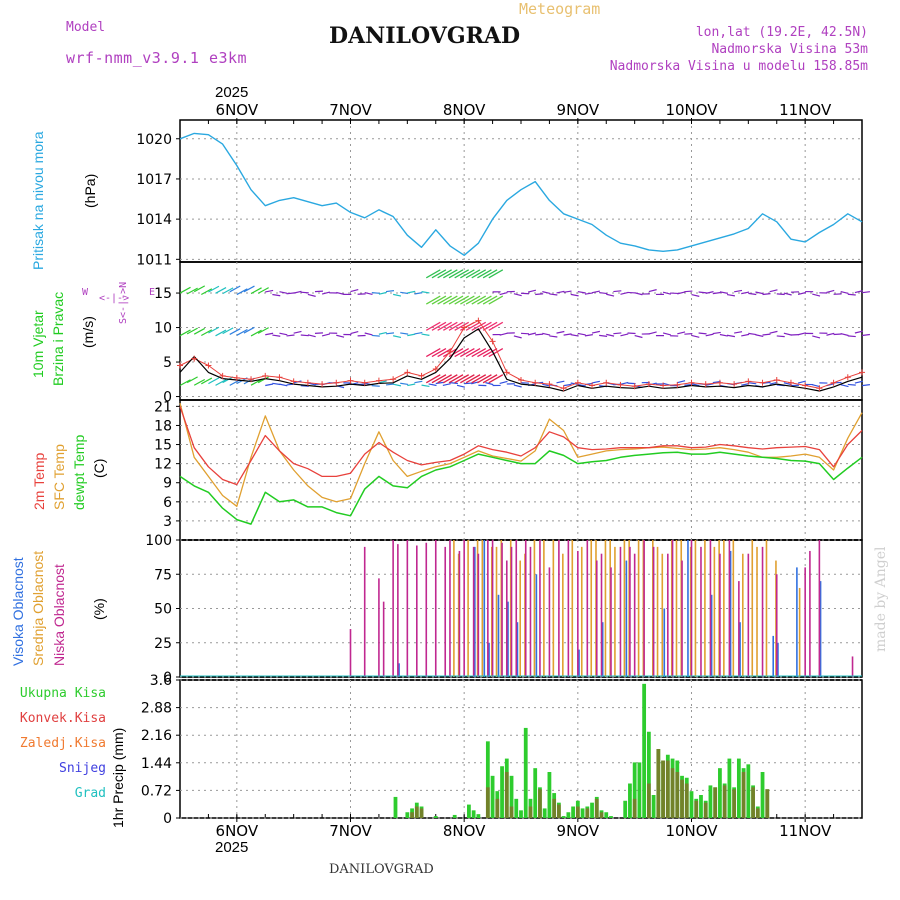  What do you see at coordinates (114, 298) in the screenshot?
I see `compass-horizontal: <-|->` at bounding box center [114, 298].